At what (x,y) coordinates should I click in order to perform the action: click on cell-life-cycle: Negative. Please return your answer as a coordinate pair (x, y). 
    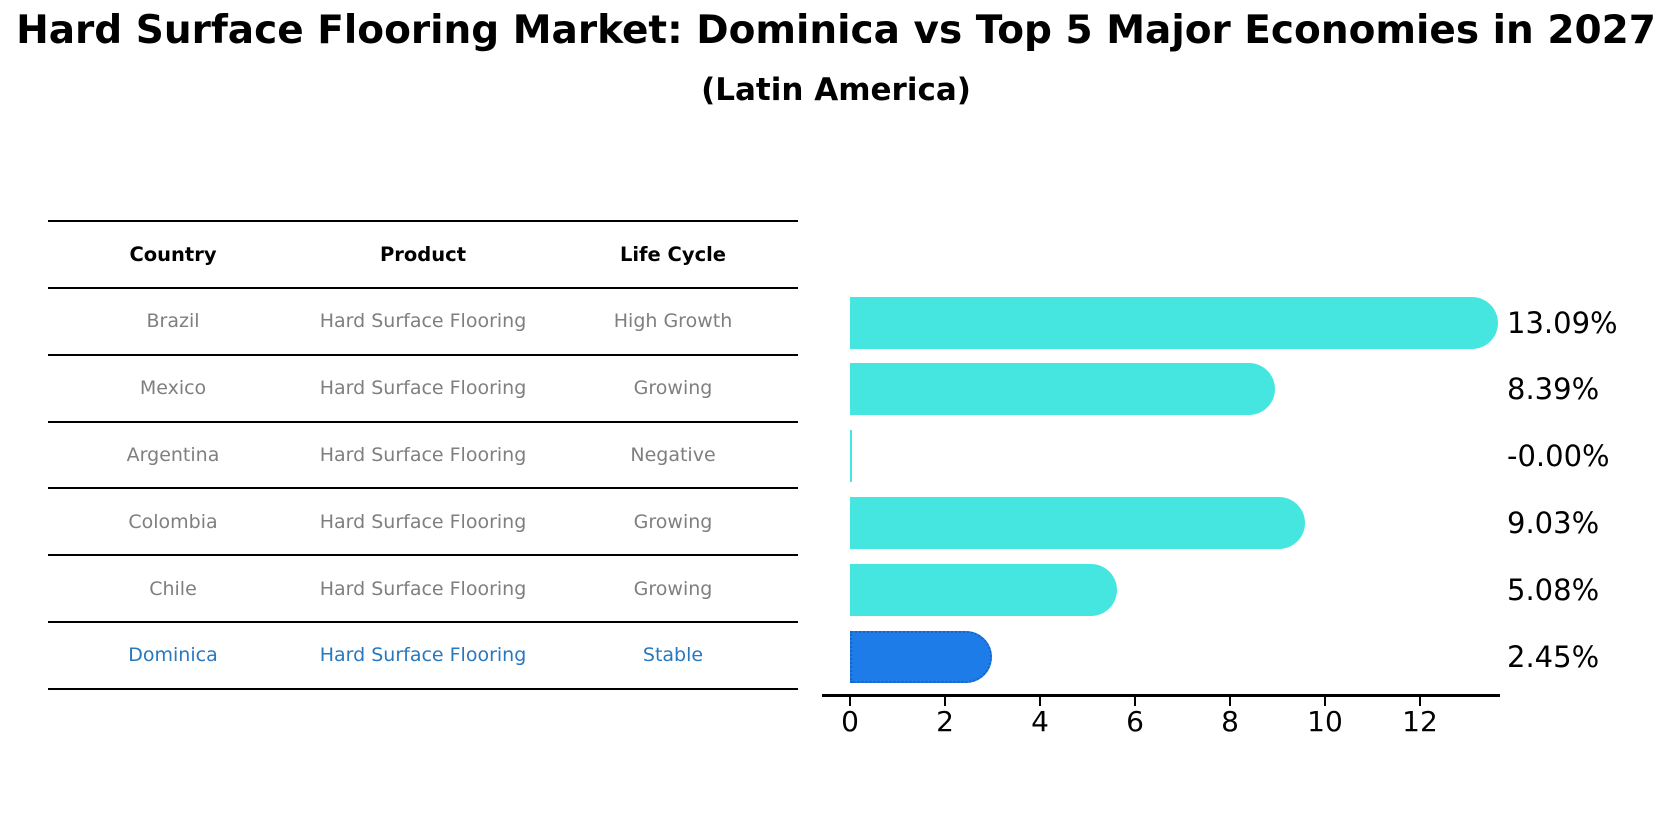
    Looking at the image, I should click on (673, 454).